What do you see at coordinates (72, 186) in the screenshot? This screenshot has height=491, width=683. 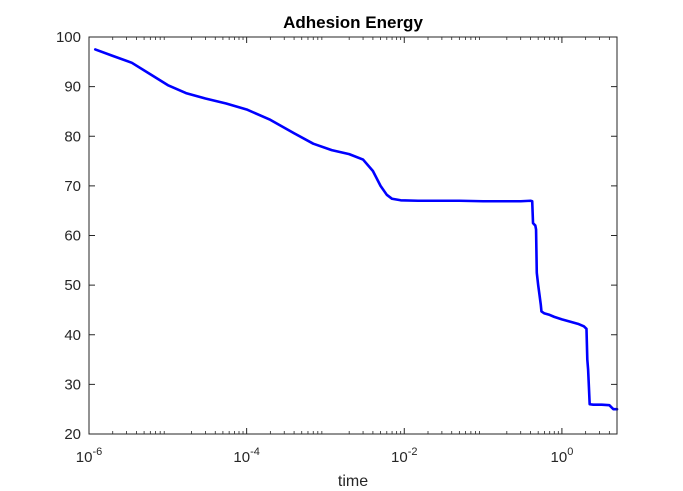 I see `y-tick-label: 70` at bounding box center [72, 186].